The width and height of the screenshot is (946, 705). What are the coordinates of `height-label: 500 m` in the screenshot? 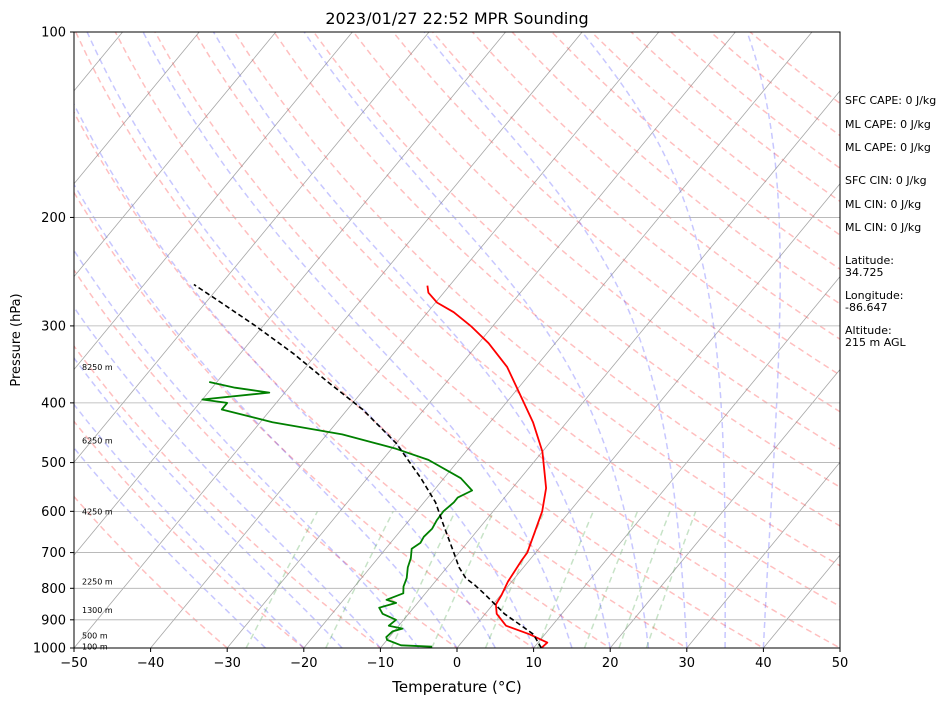 It's located at (95, 636).